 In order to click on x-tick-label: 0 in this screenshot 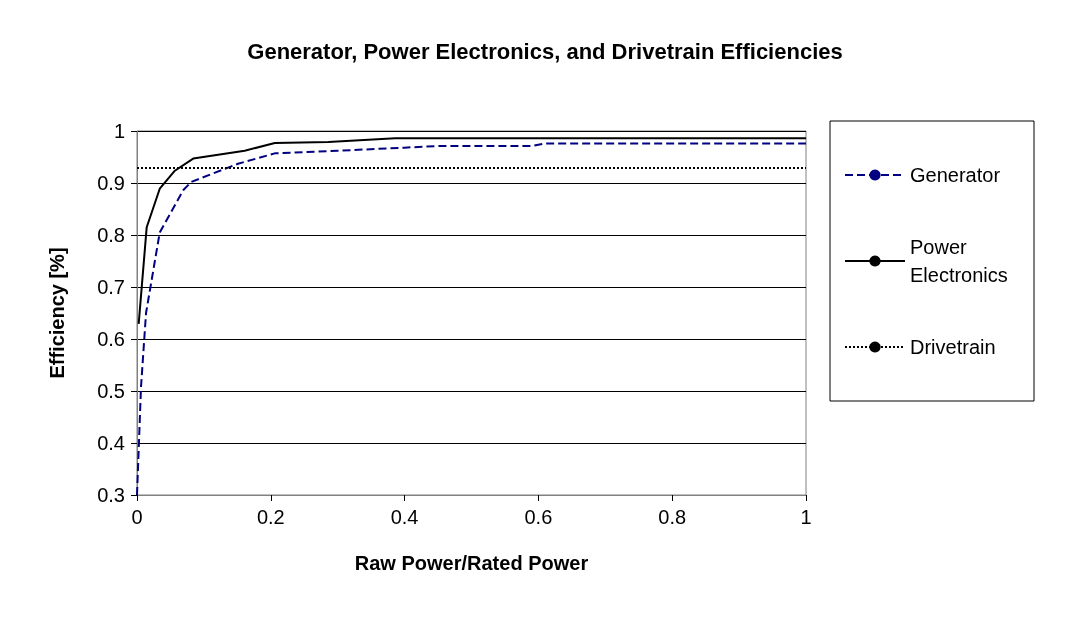, I will do `click(137, 517)`.